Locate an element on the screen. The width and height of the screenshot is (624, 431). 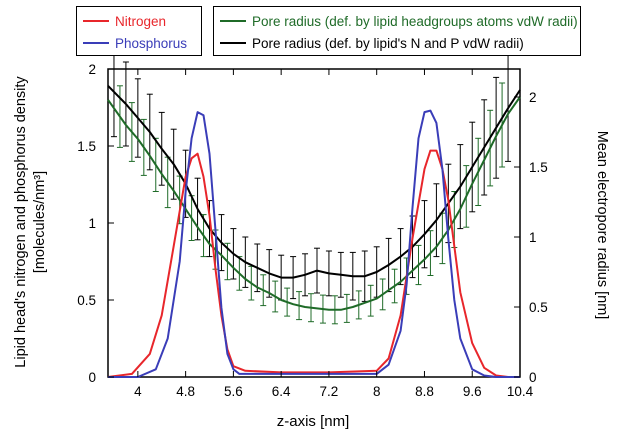
legend-item-nitrogen: Nitrogen is located at coordinates (124, 21).